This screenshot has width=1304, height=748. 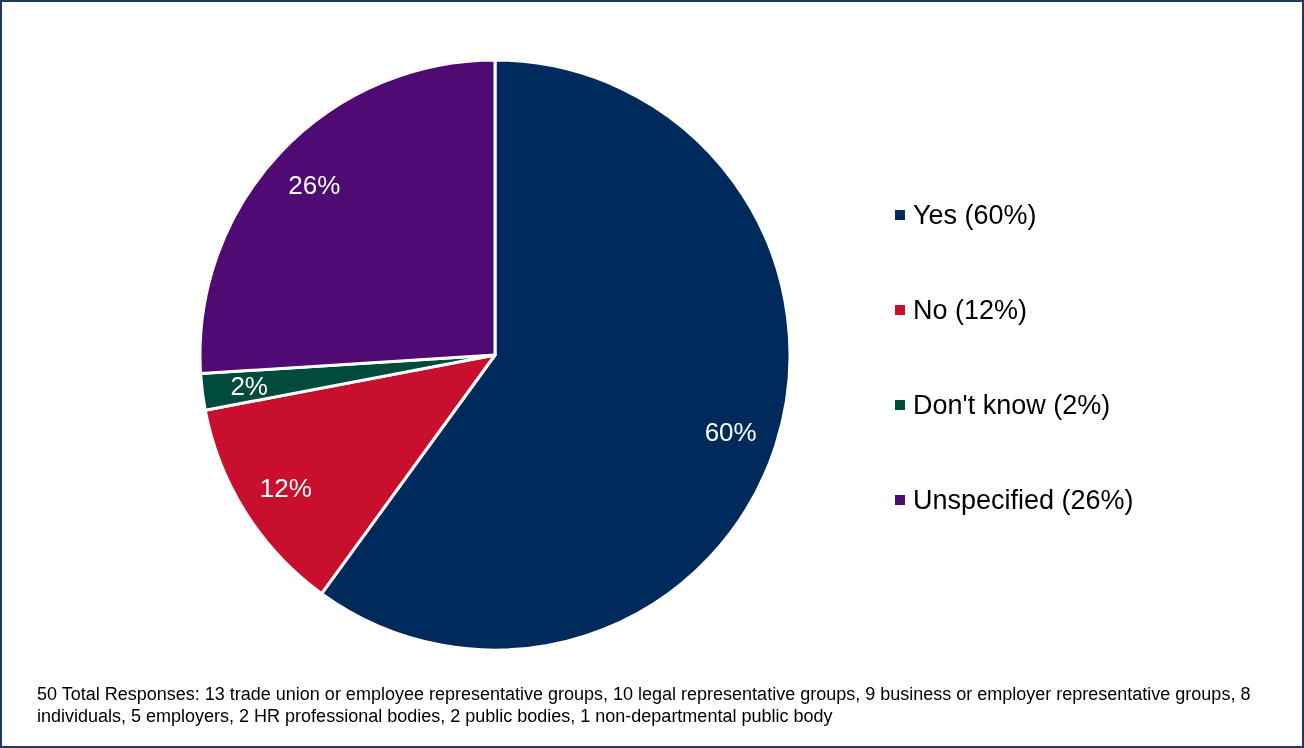 What do you see at coordinates (314, 185) in the screenshot?
I see `data-label: 26%` at bounding box center [314, 185].